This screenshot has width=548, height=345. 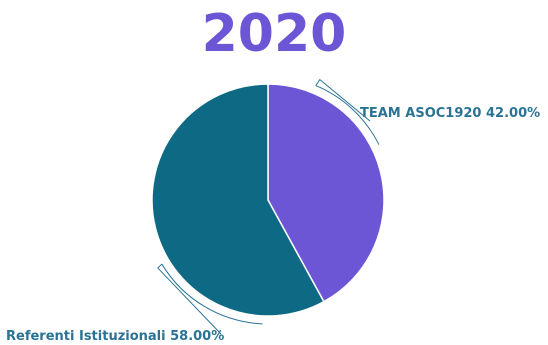 What do you see at coordinates (450, 113) in the screenshot?
I see `slice-label-1: TEAM ASOC1920 42.00%` at bounding box center [450, 113].